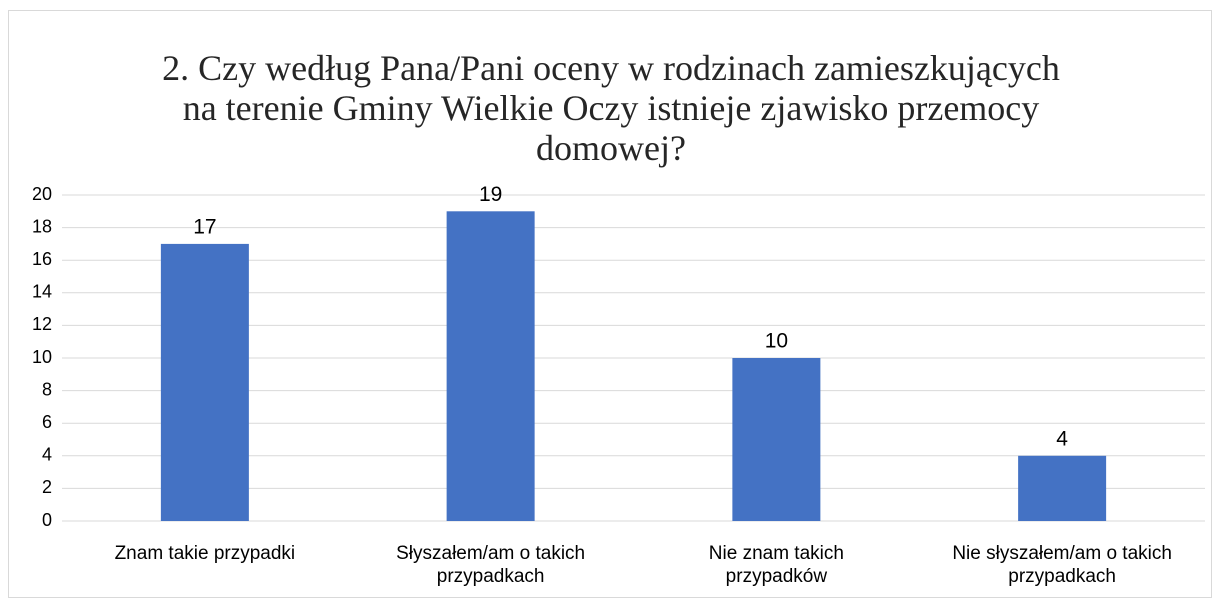 This screenshot has width=1222, height=600. Describe the element at coordinates (491, 565) in the screenshot. I see `x-tick-label: Słyszałem/am o takich przypadkach` at that location.